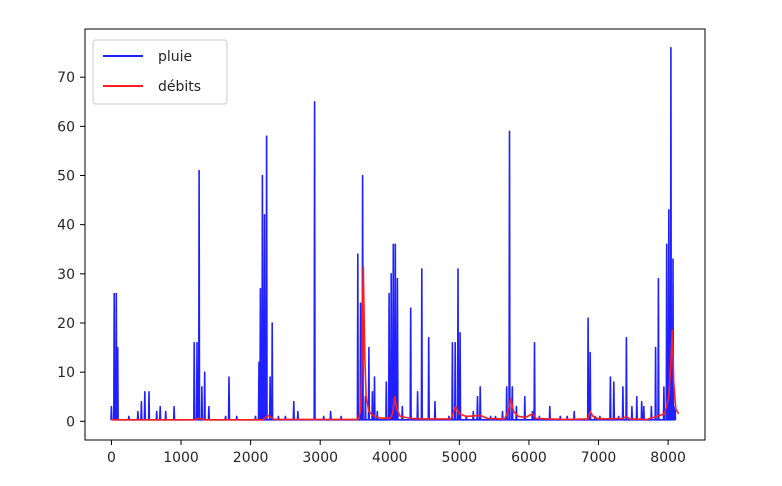 The width and height of the screenshot is (782, 486). I want to click on x-tick-label: 1000, so click(181, 458).